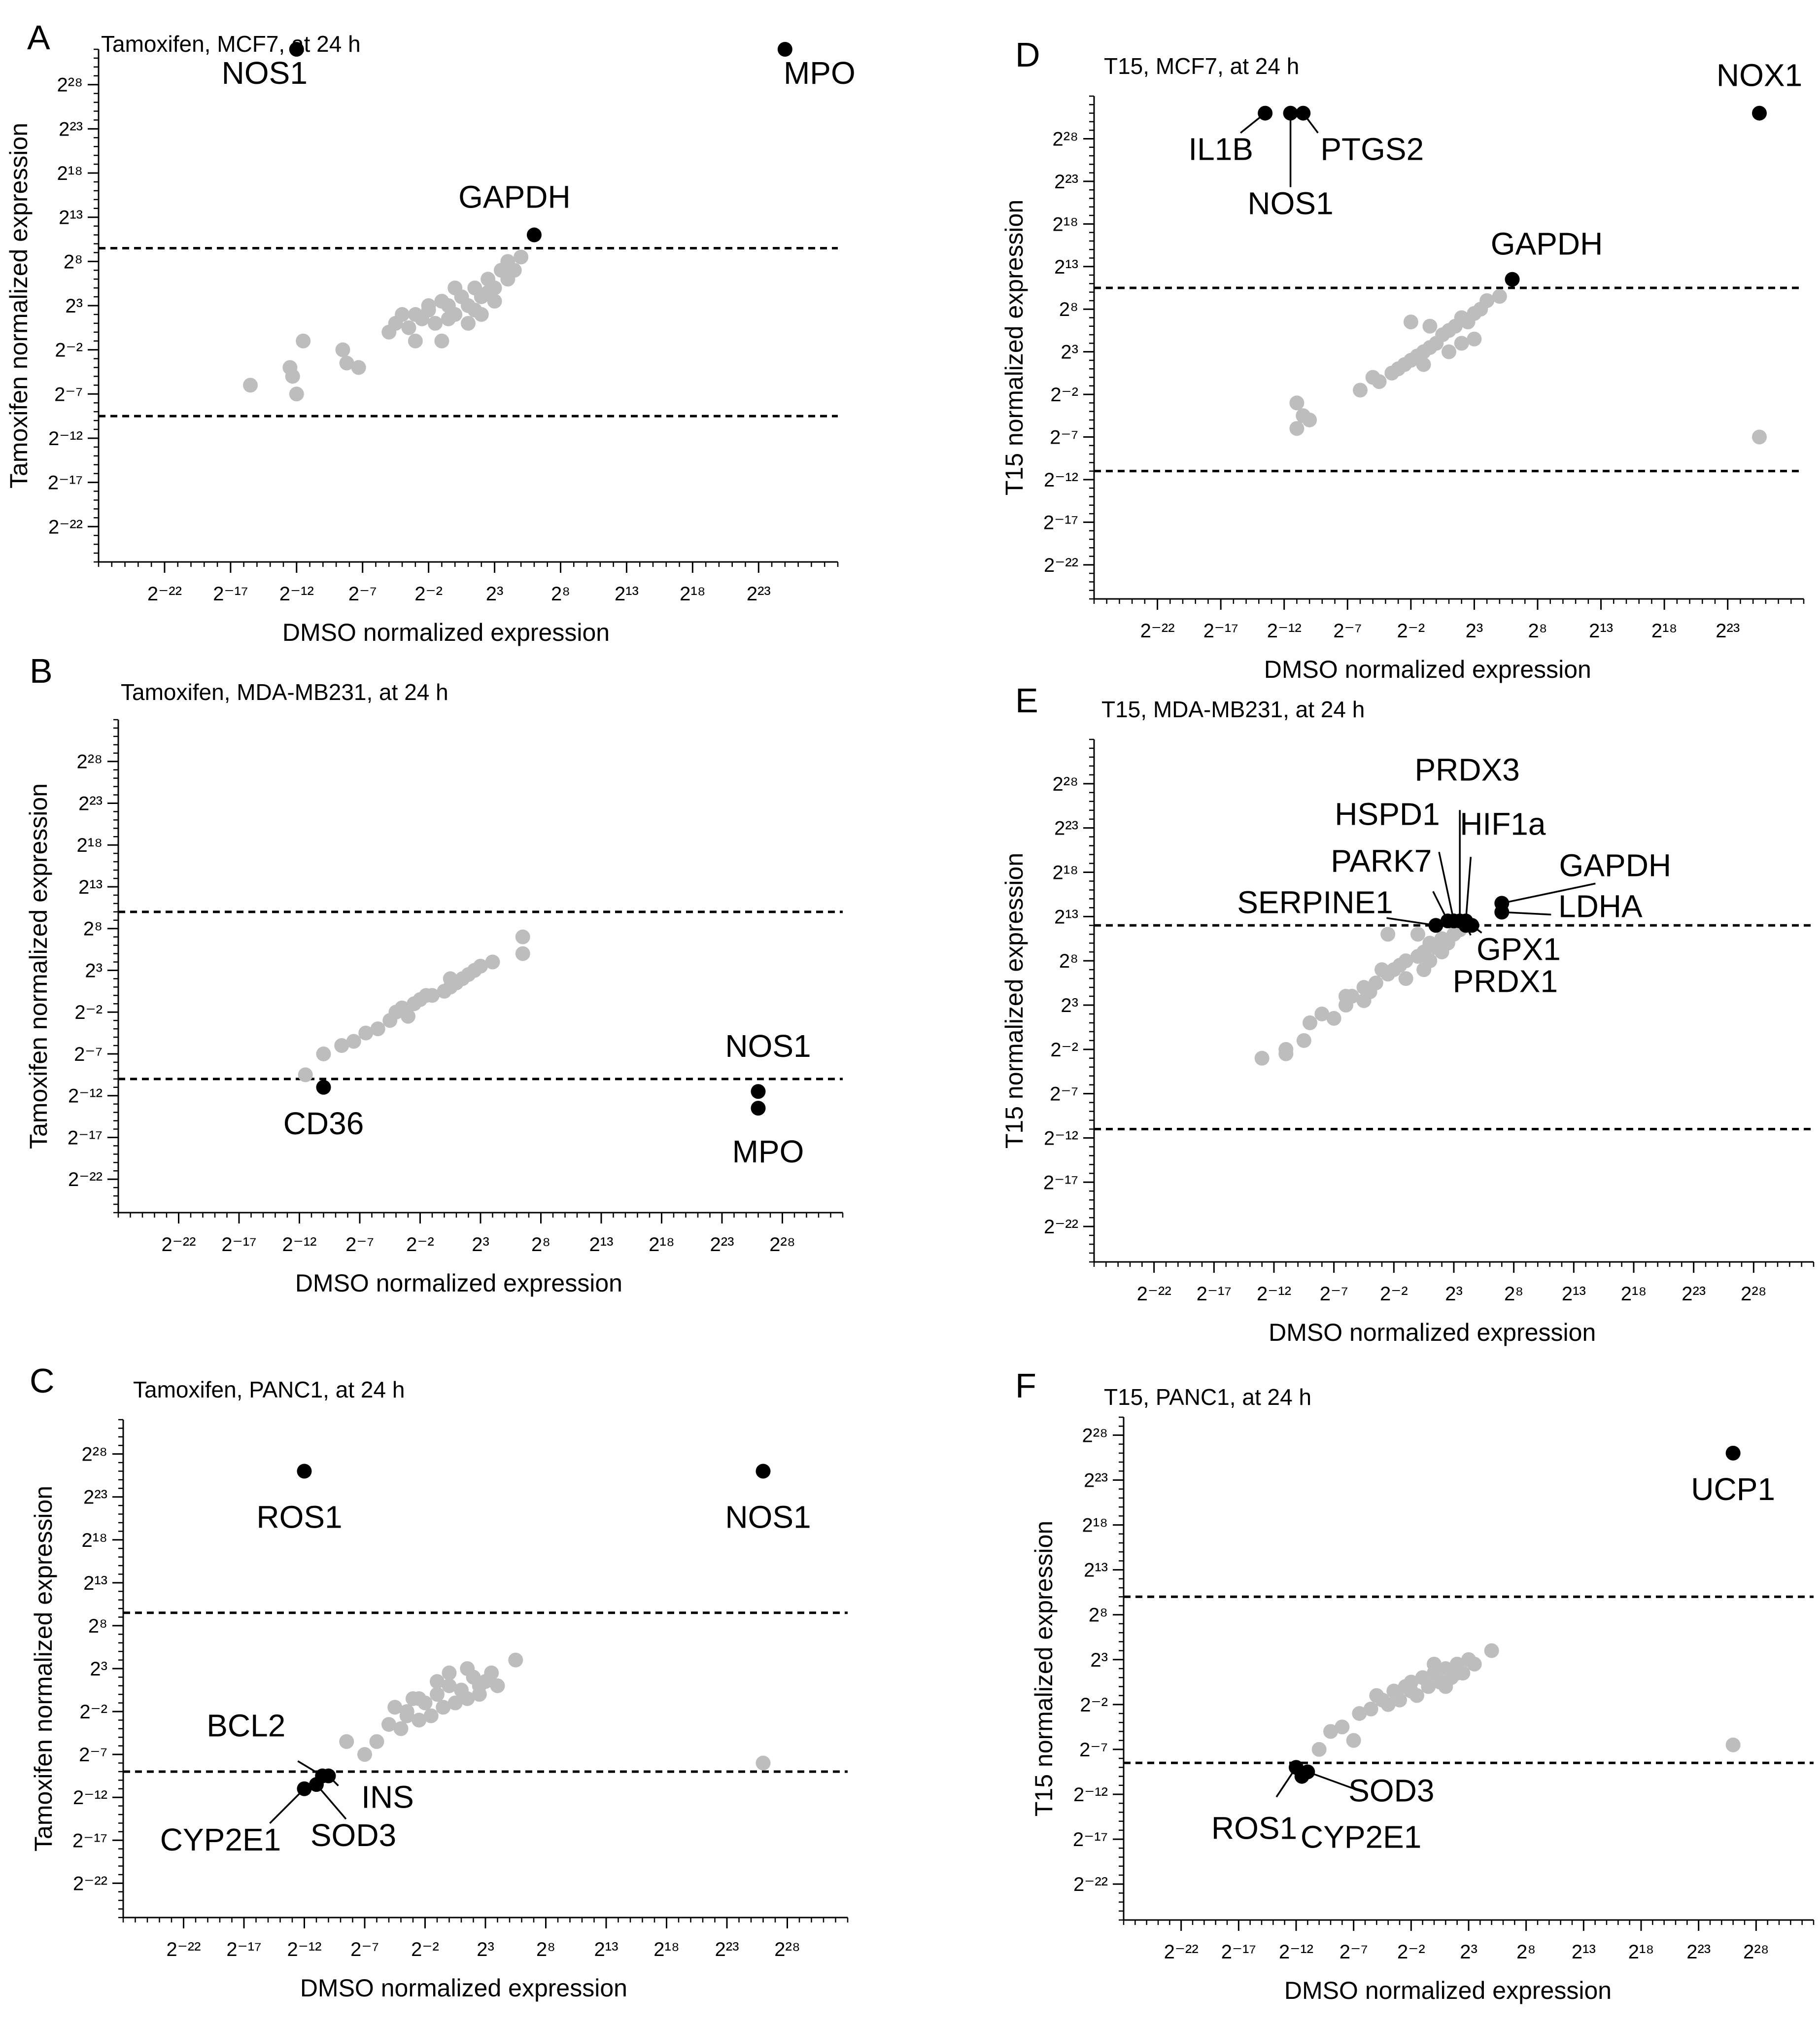  I want to click on y-tick-label: 2⁻², so click(88, 1012).